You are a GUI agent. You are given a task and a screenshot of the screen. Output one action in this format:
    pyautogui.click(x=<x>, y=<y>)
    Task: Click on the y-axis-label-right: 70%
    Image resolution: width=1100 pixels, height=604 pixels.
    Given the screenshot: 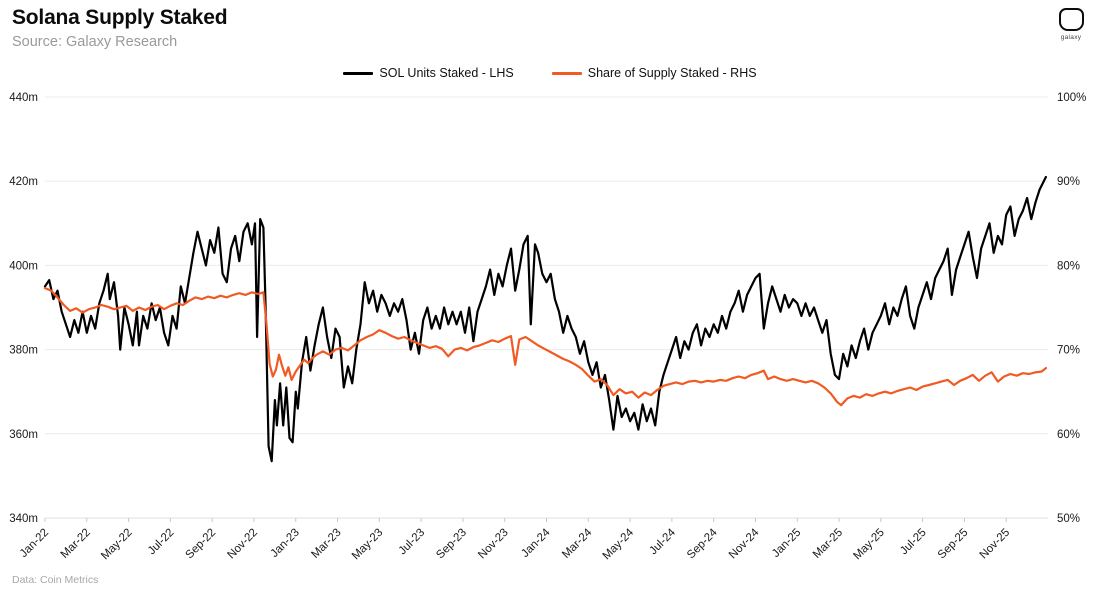 What is the action you would take?
    pyautogui.click(x=1068, y=351)
    